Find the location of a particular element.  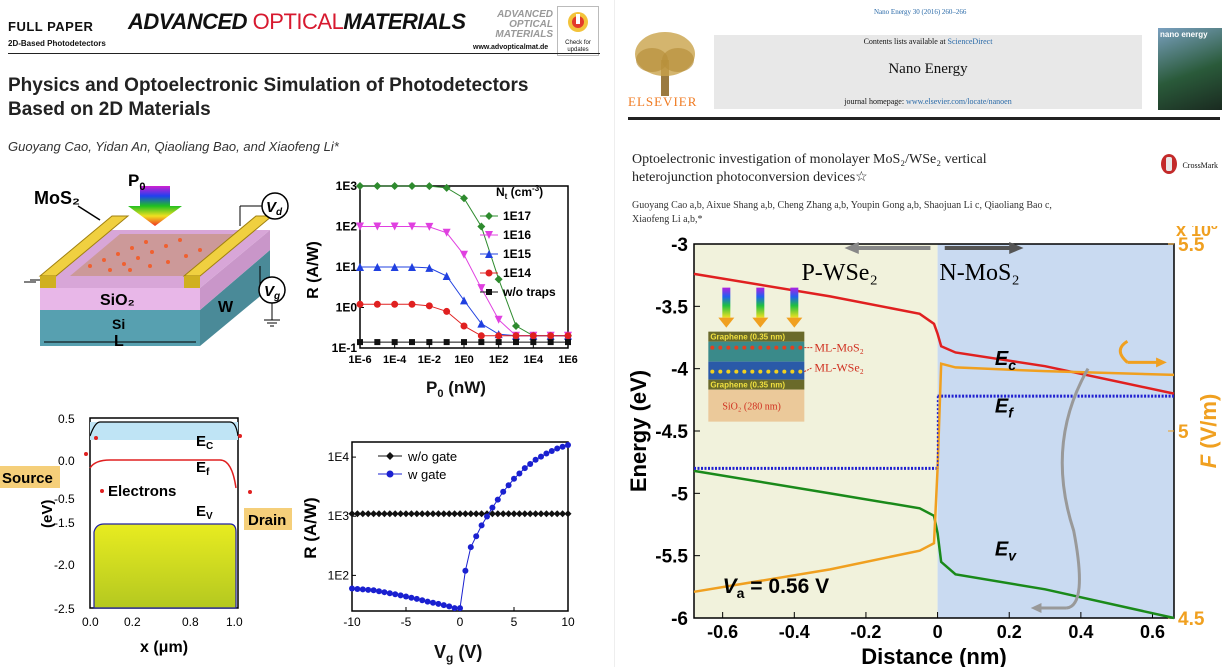

legend-title-unit: (cm is located at coordinates (519, 192).